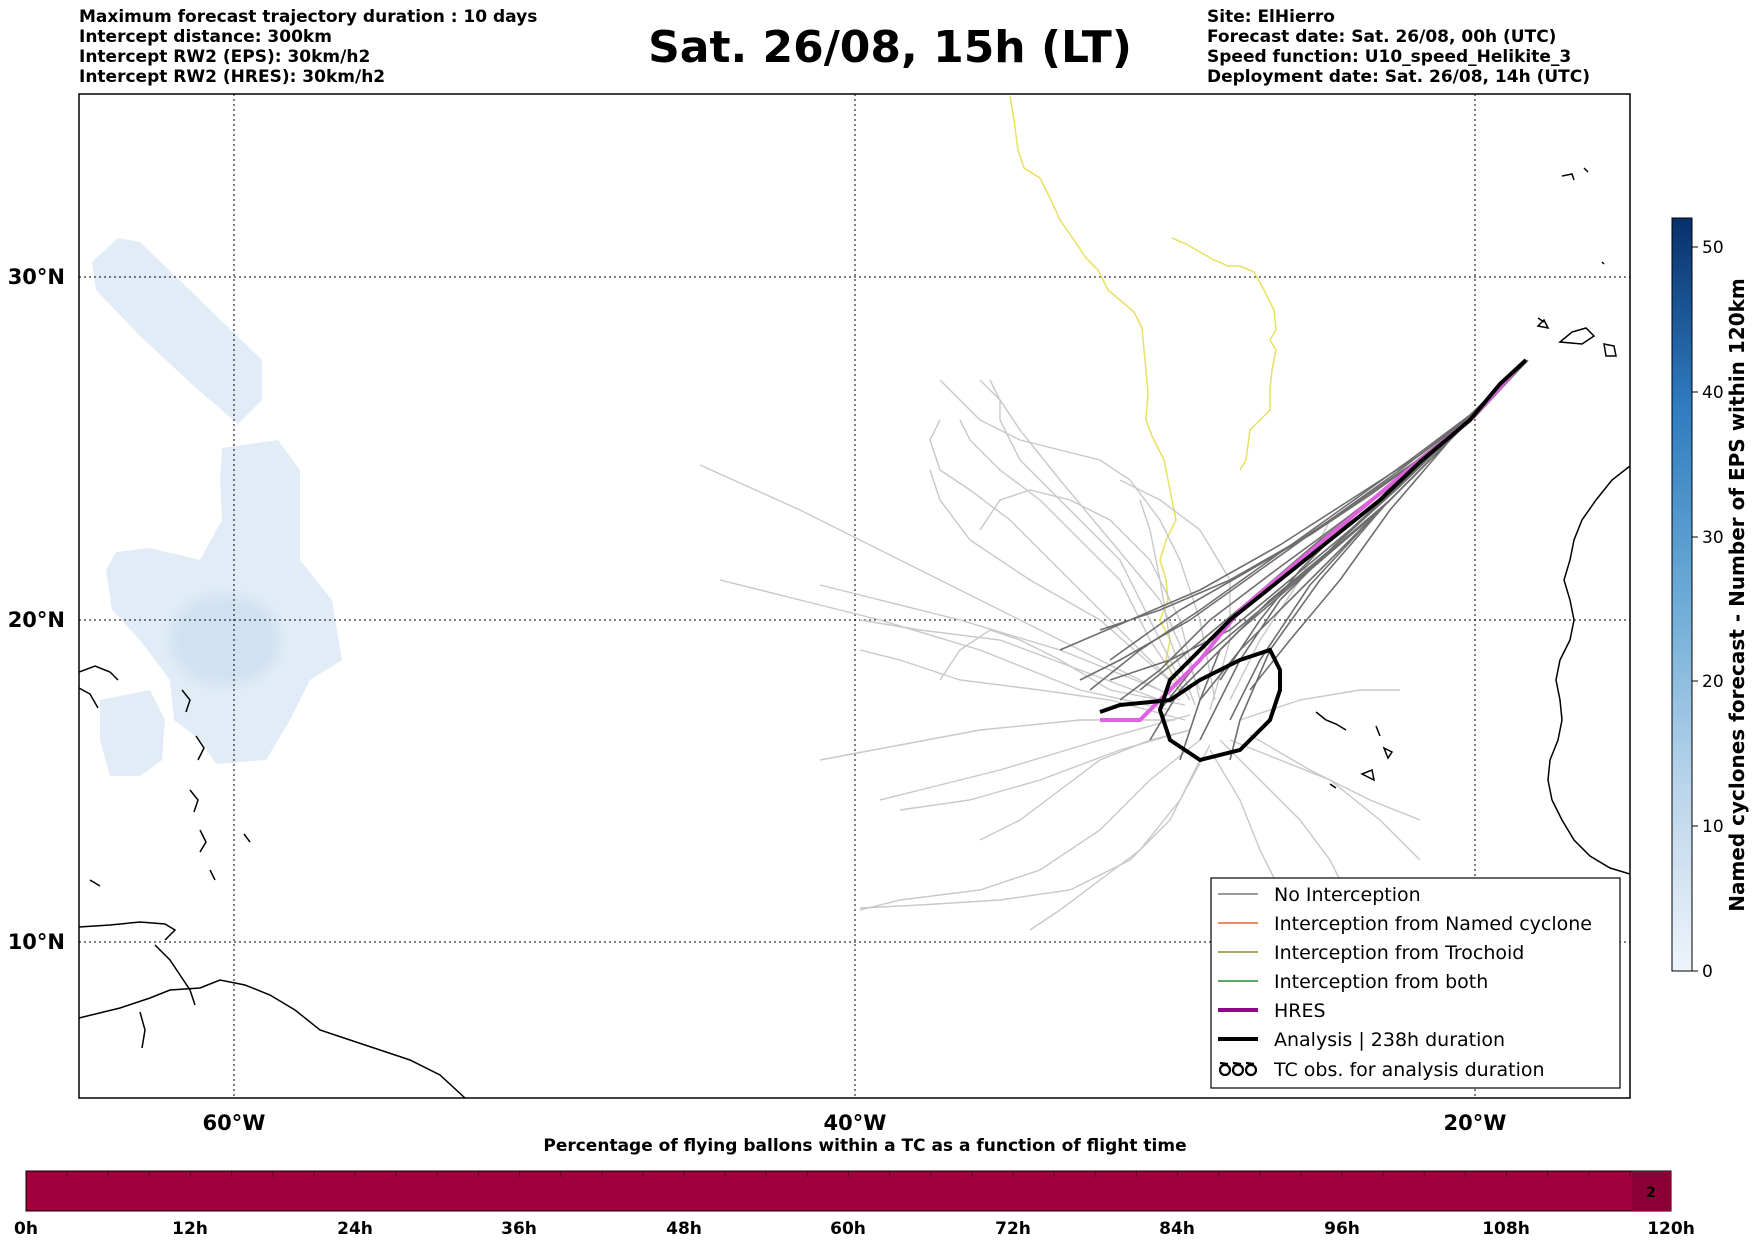 The width and height of the screenshot is (1752, 1241). I want to click on flight-tick-60h: 60h, so click(848, 1229).